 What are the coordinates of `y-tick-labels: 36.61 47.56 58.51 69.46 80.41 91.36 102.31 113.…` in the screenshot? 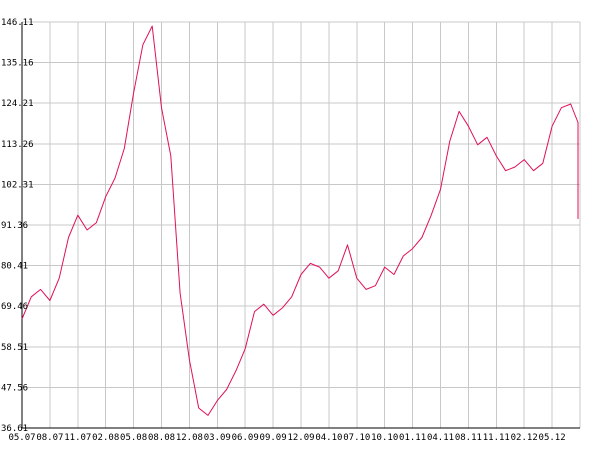 It's located at (17, 226).